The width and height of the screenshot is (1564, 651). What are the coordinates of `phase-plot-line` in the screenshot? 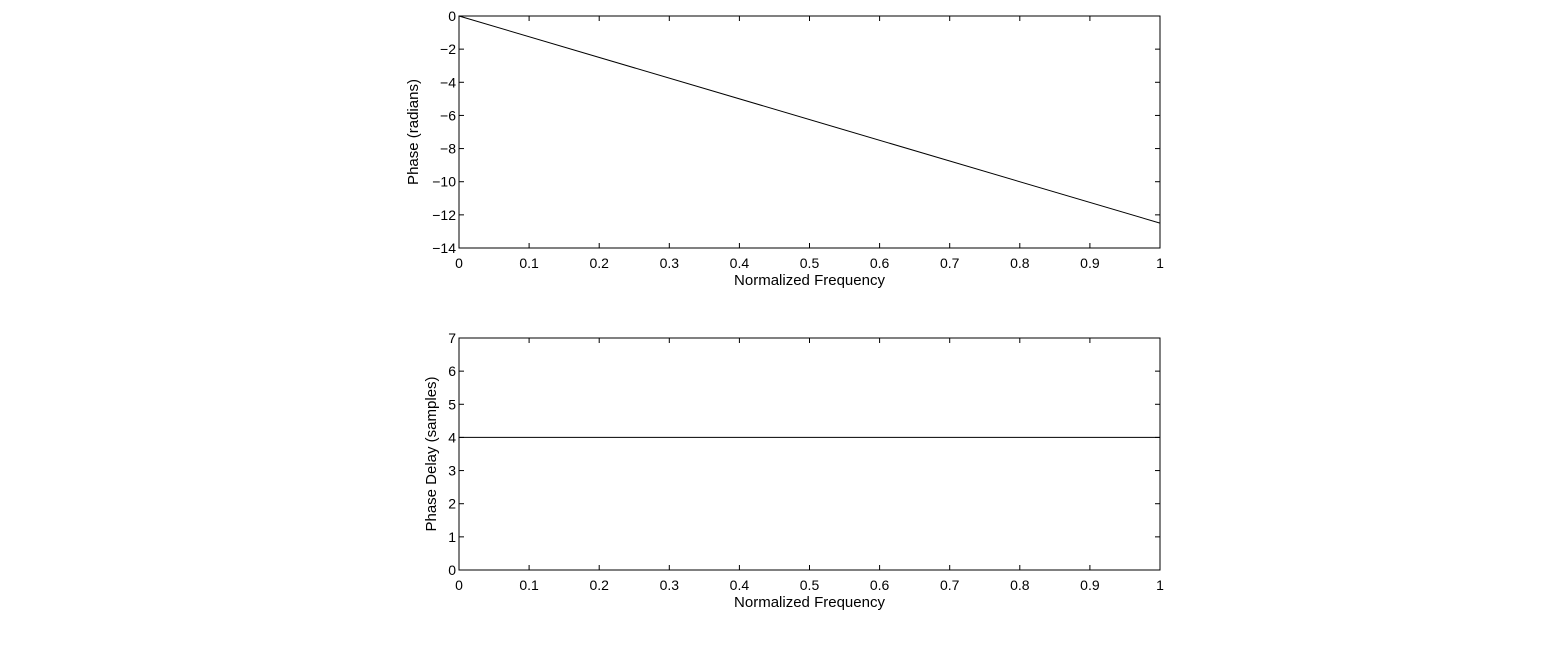 It's located at (809, 119).